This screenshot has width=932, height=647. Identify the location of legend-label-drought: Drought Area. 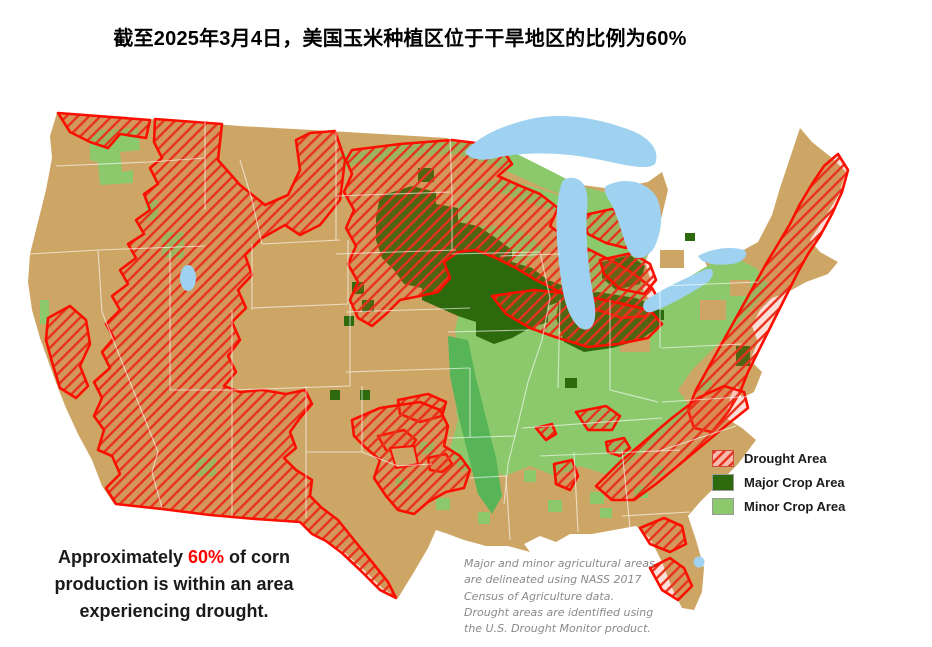
(785, 458).